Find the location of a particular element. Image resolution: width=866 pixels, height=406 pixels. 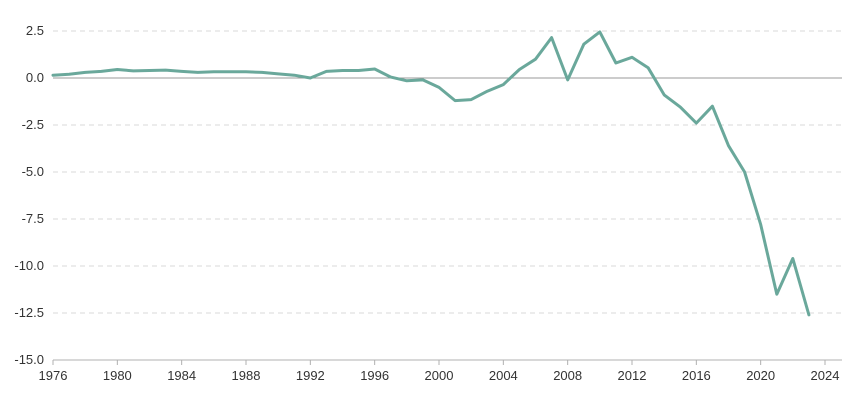

x-tick-label: 2000 is located at coordinates (439, 375).